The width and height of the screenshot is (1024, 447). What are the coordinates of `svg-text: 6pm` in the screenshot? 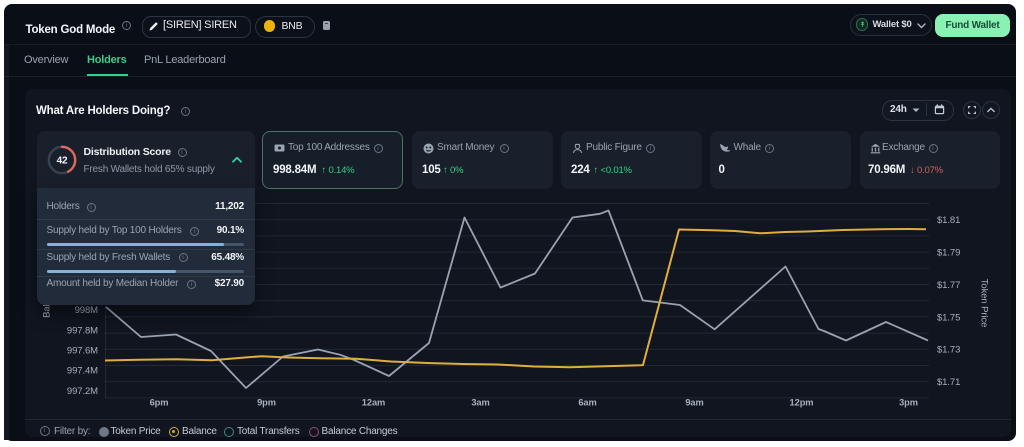 It's located at (159, 403).